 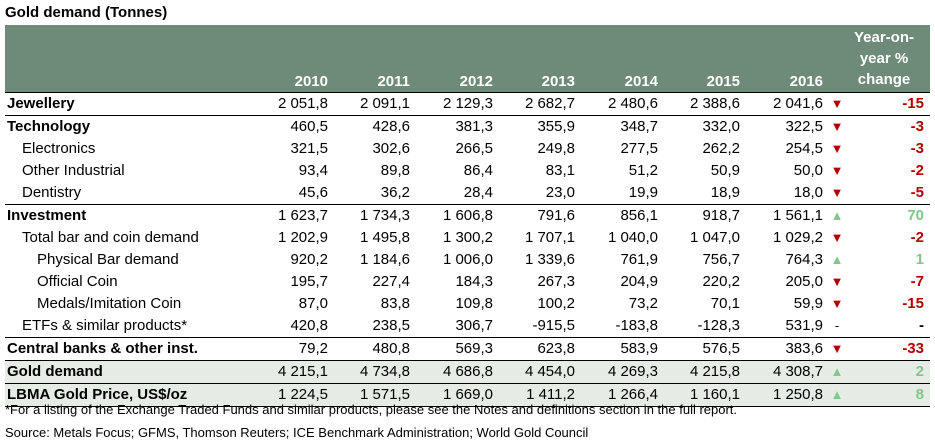 What do you see at coordinates (556, 148) in the screenshot?
I see `value-cell: 249,8` at bounding box center [556, 148].